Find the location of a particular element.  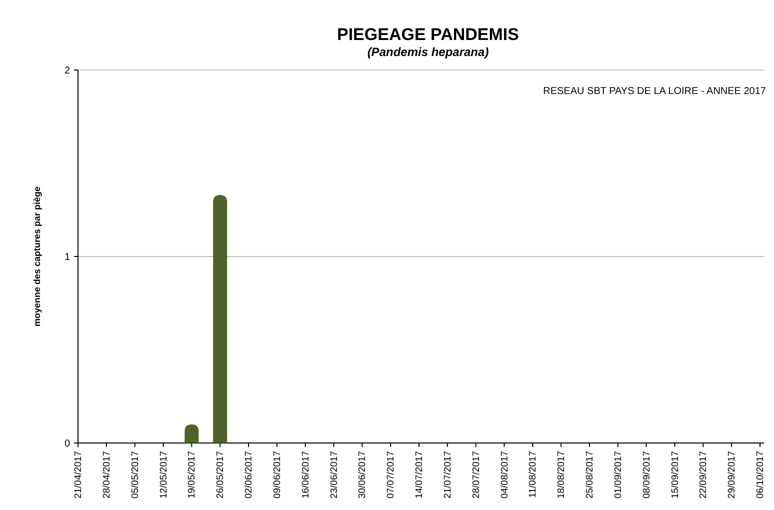

chart-title: PIEGEAGE PANDEMIS is located at coordinates (428, 34).